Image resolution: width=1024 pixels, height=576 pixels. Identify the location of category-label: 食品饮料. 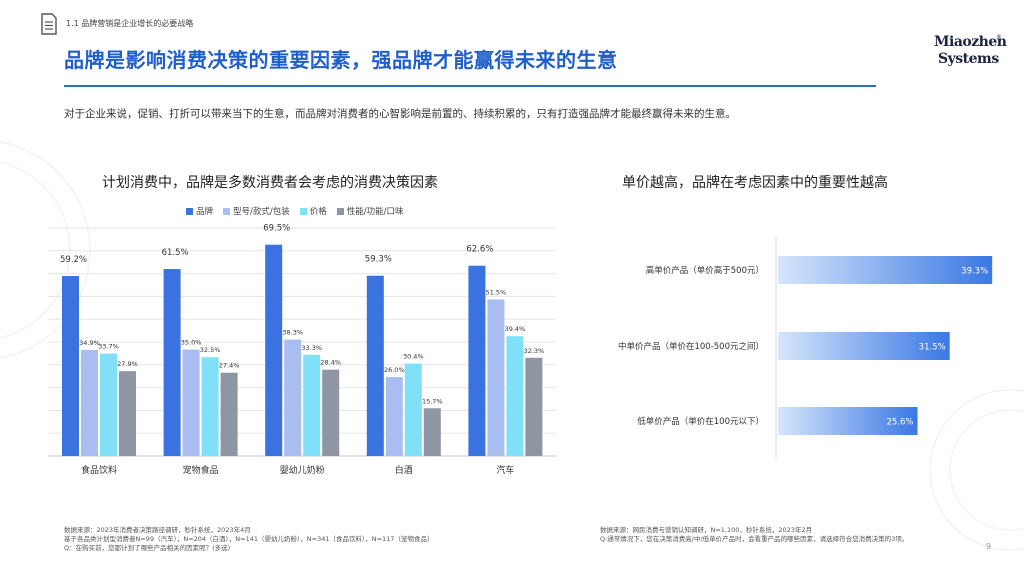
(99, 470).